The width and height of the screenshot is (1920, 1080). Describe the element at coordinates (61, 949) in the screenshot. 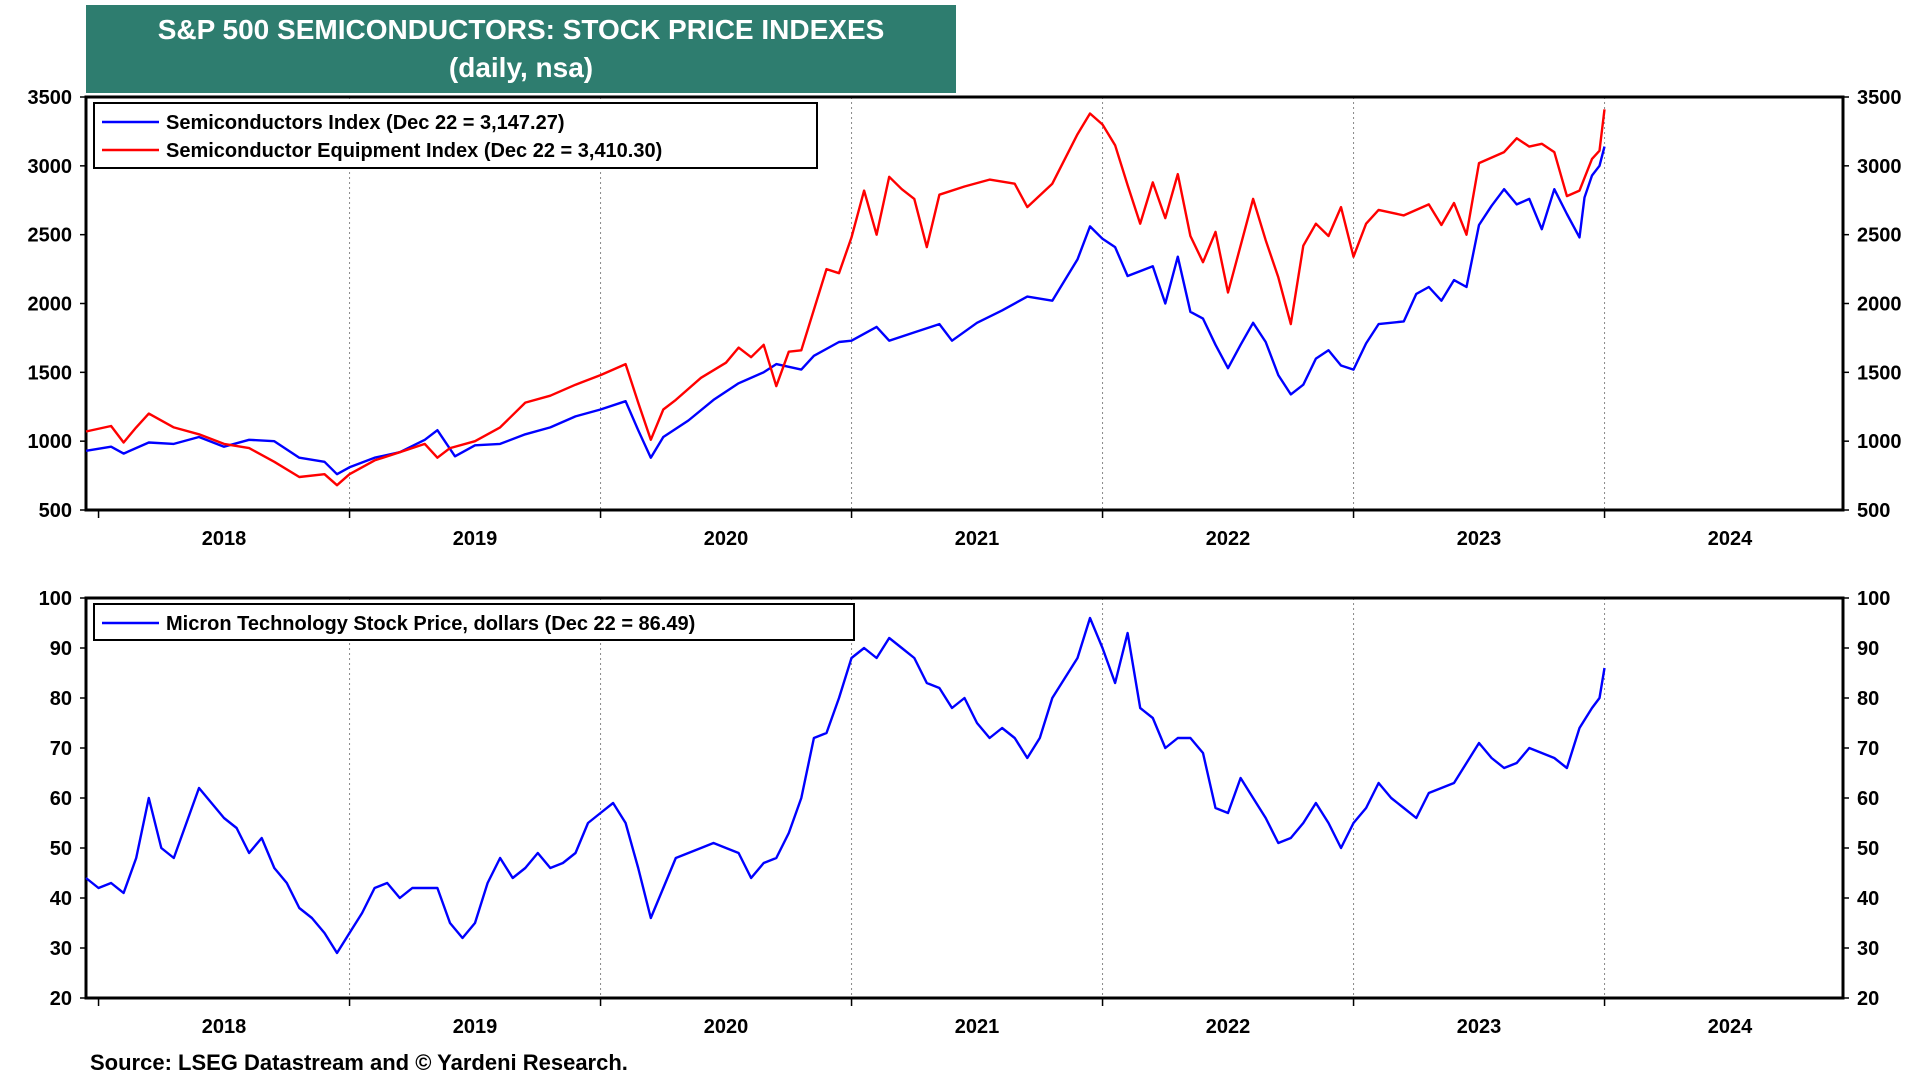

I see `y-tick-label-left-30: 30` at that location.